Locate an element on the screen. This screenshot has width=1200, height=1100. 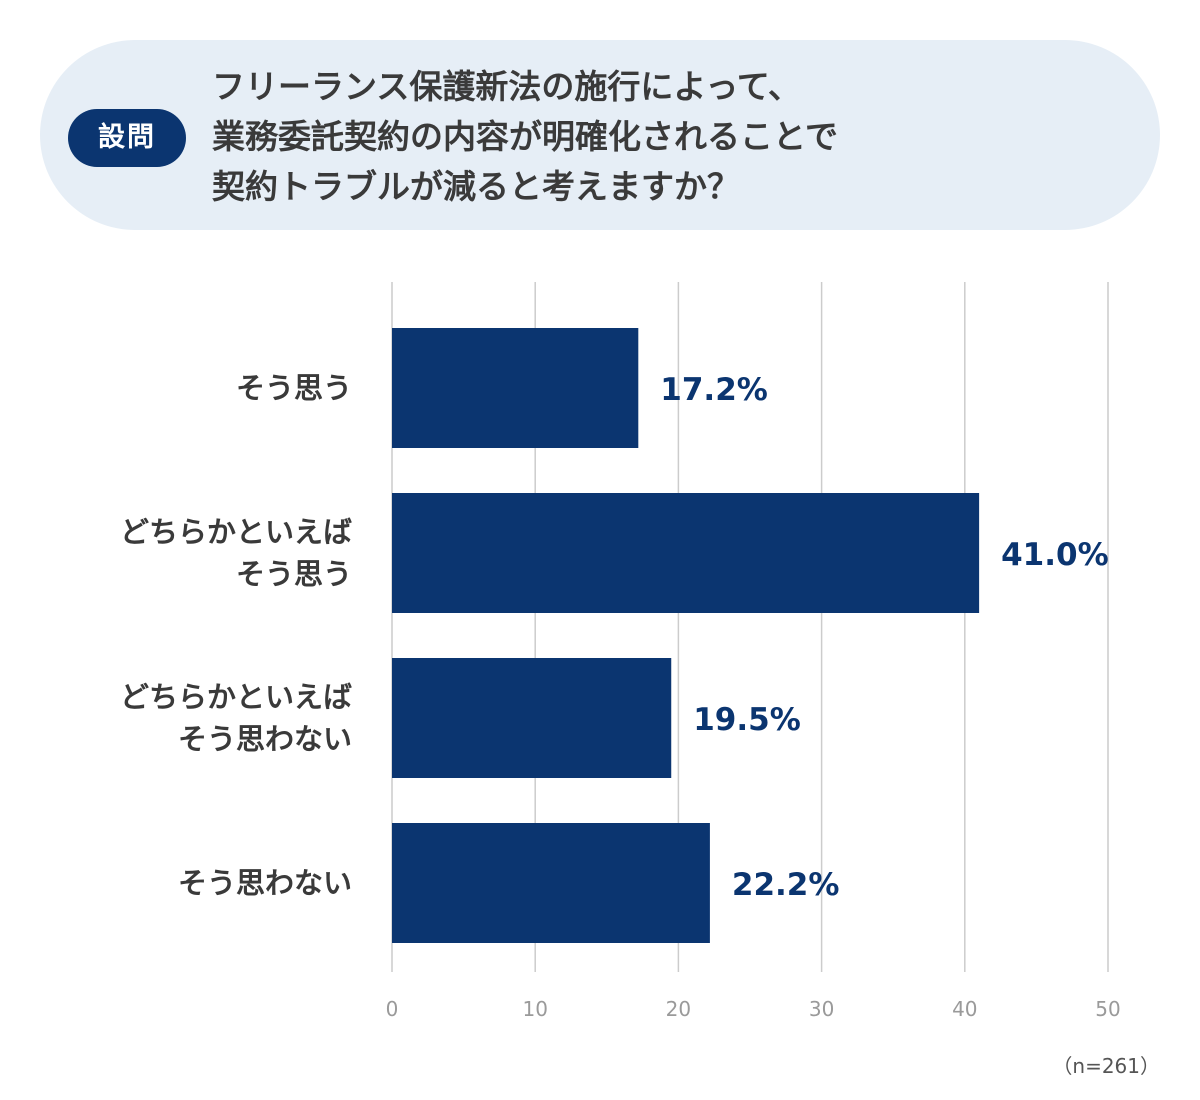
x-tick-label: 10 is located at coordinates (534, 1009).